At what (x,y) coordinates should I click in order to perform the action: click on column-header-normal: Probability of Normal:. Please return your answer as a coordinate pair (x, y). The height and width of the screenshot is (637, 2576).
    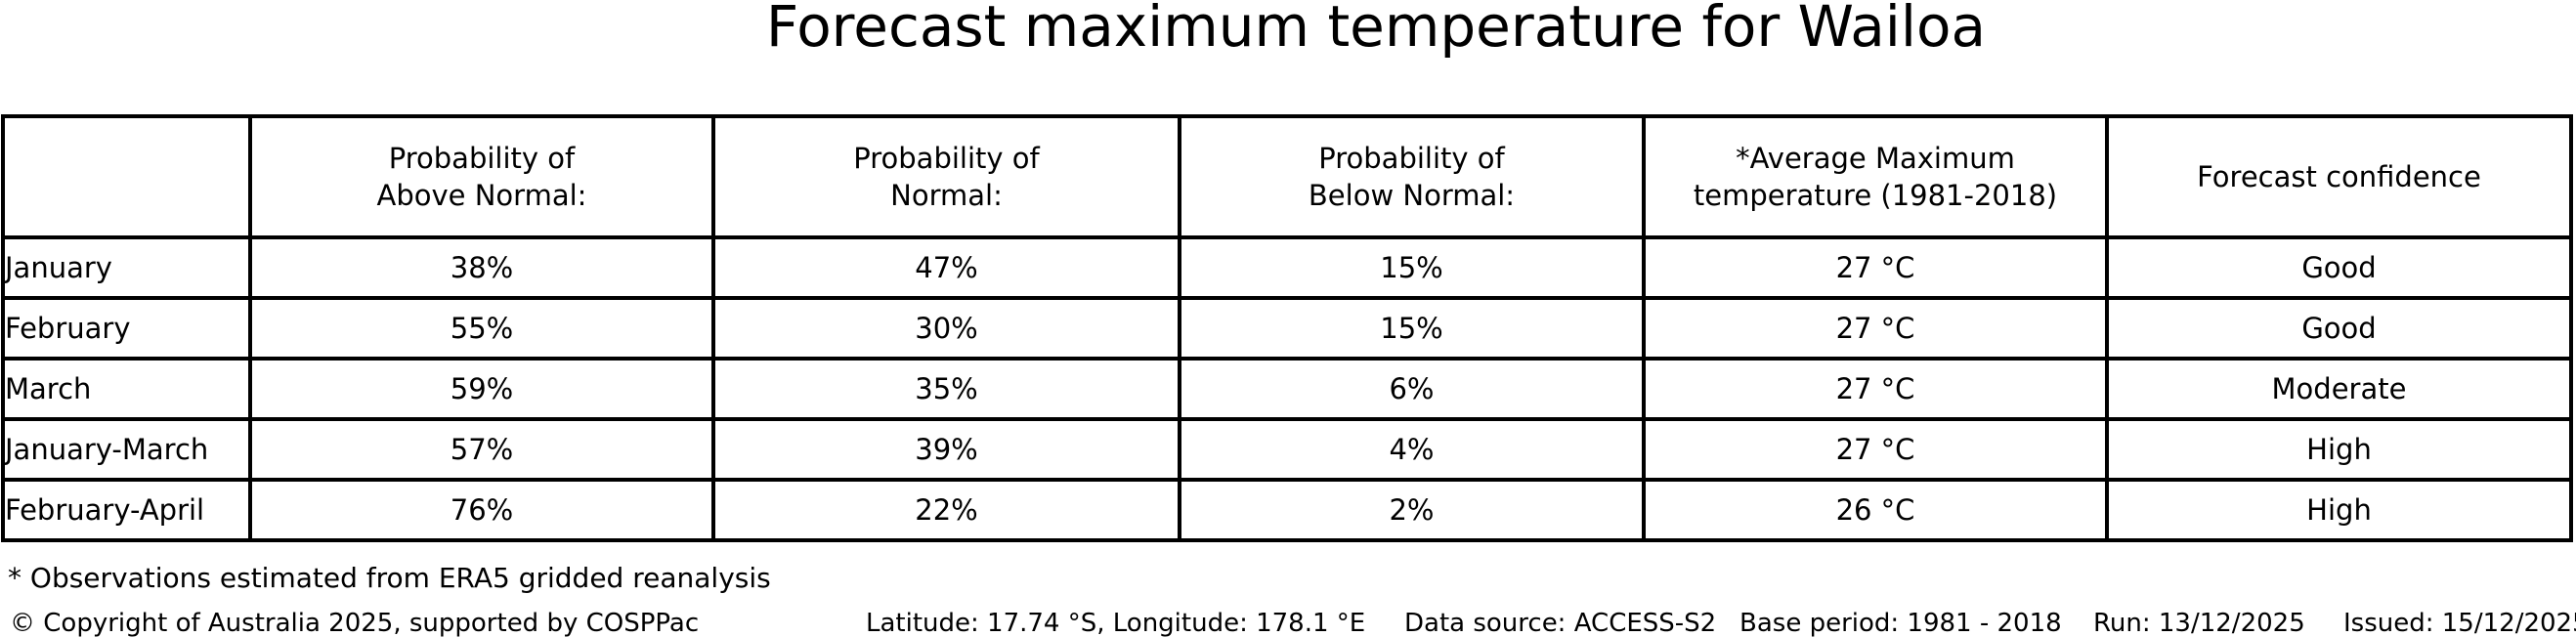
    Looking at the image, I should click on (946, 177).